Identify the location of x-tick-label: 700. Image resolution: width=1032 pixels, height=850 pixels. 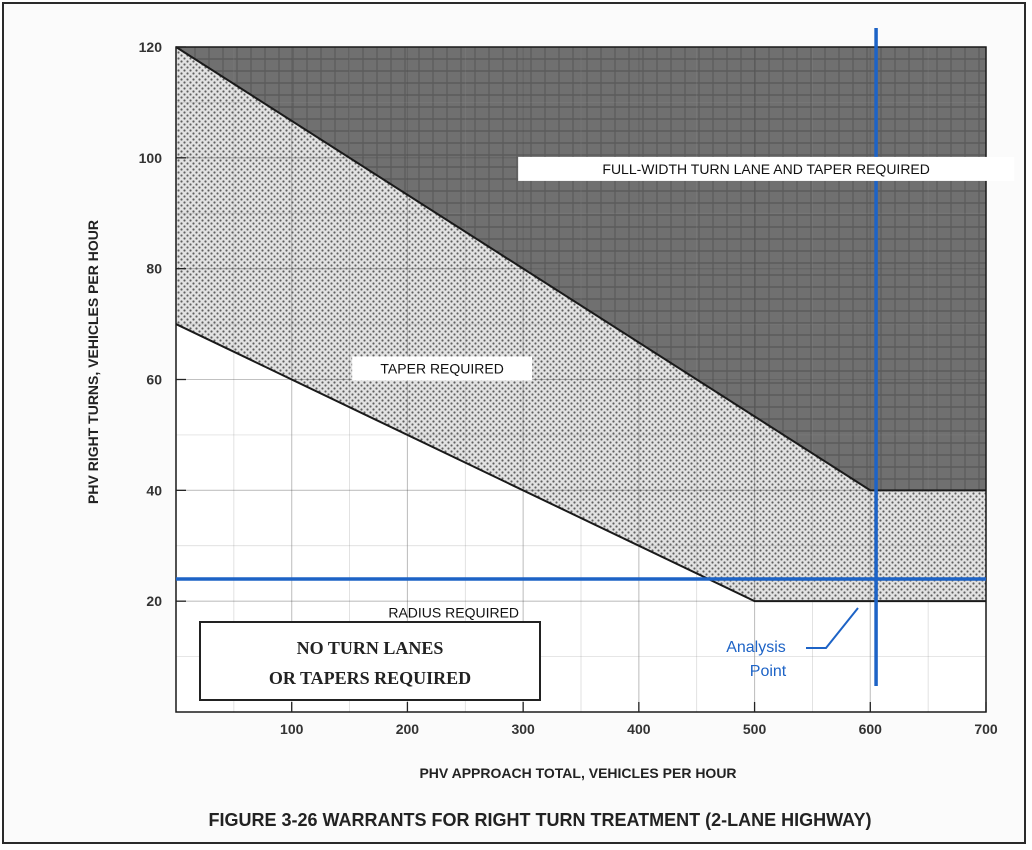
(986, 729).